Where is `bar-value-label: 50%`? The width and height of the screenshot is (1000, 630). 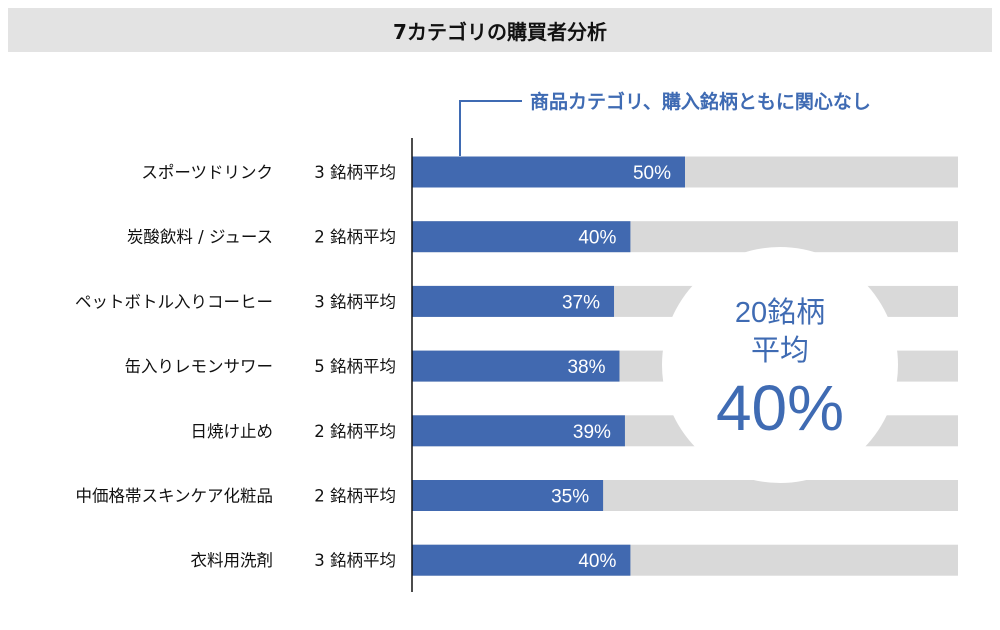
bar-value-label: 50% is located at coordinates (652, 173).